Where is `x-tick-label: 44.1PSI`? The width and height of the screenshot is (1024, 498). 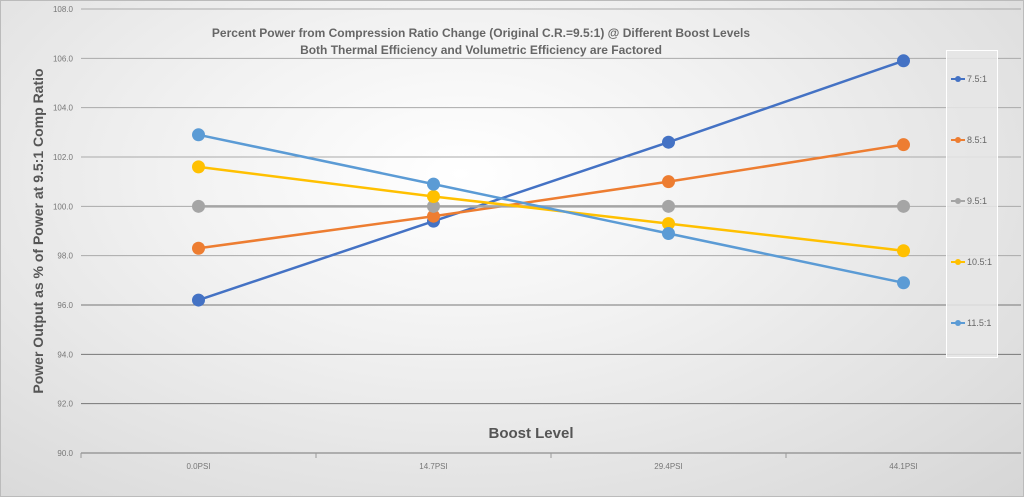
x-tick-label: 44.1PSI is located at coordinates (903, 466).